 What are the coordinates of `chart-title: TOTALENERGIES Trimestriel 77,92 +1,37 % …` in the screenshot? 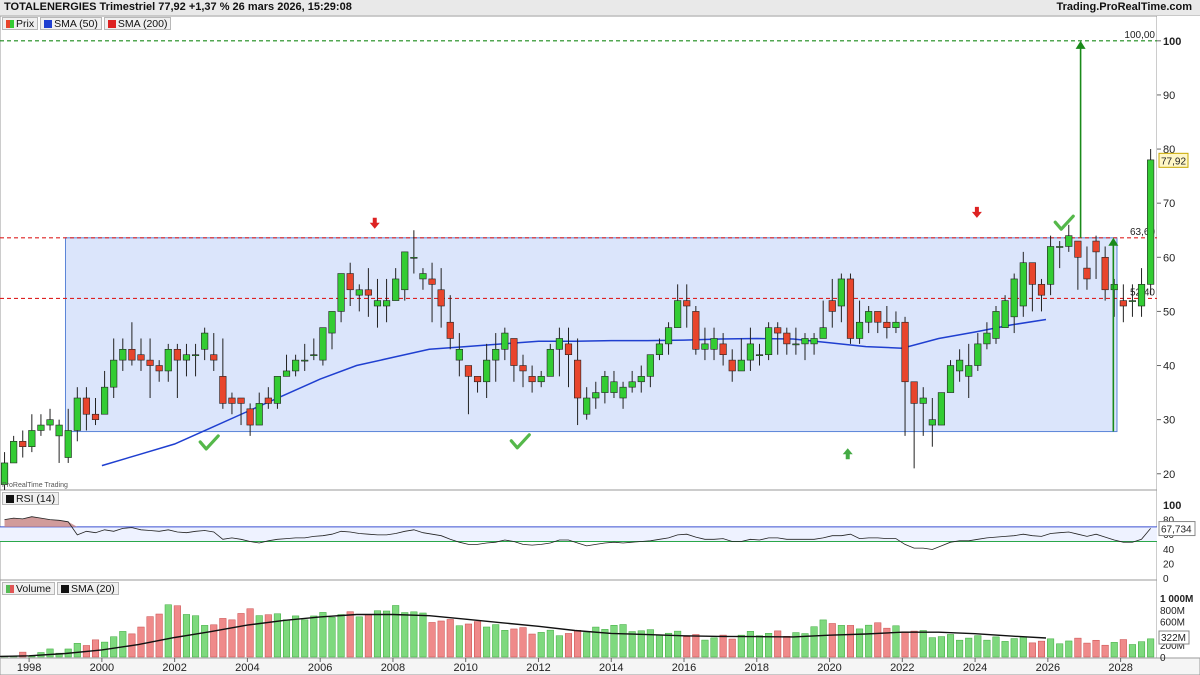 It's located at (178, 7).